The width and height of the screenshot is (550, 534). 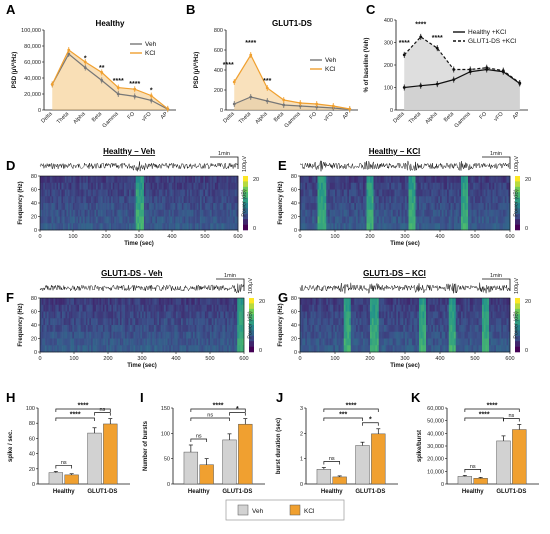 I want to click on panel-a-ytick-label: 20,000, so click(x=32, y=95).